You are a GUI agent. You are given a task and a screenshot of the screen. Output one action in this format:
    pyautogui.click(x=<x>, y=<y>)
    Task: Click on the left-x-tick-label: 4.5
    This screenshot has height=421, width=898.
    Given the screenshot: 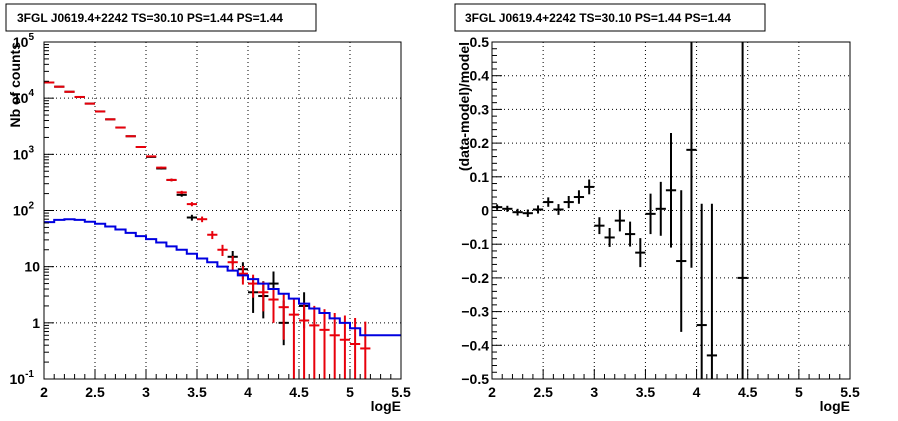 What is the action you would take?
    pyautogui.click(x=299, y=392)
    